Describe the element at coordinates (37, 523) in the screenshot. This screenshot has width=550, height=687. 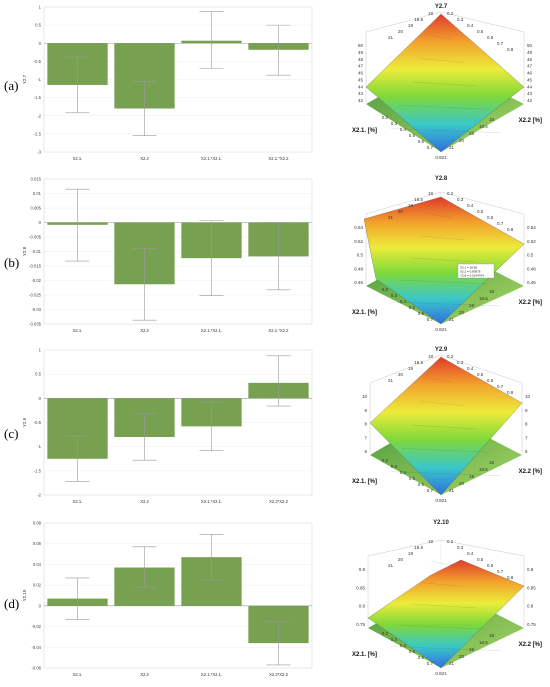
I see `y-tick-label: 0.08` at that location.